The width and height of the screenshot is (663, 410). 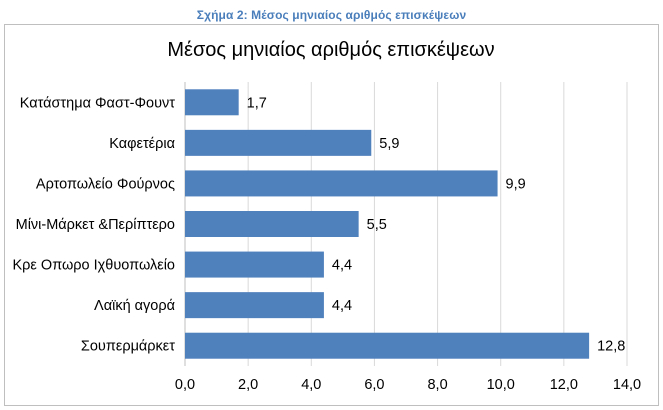 I want to click on chart-title: Μέσος μηνιαίος αριθμός επισκέψεων, so click(x=330, y=50).